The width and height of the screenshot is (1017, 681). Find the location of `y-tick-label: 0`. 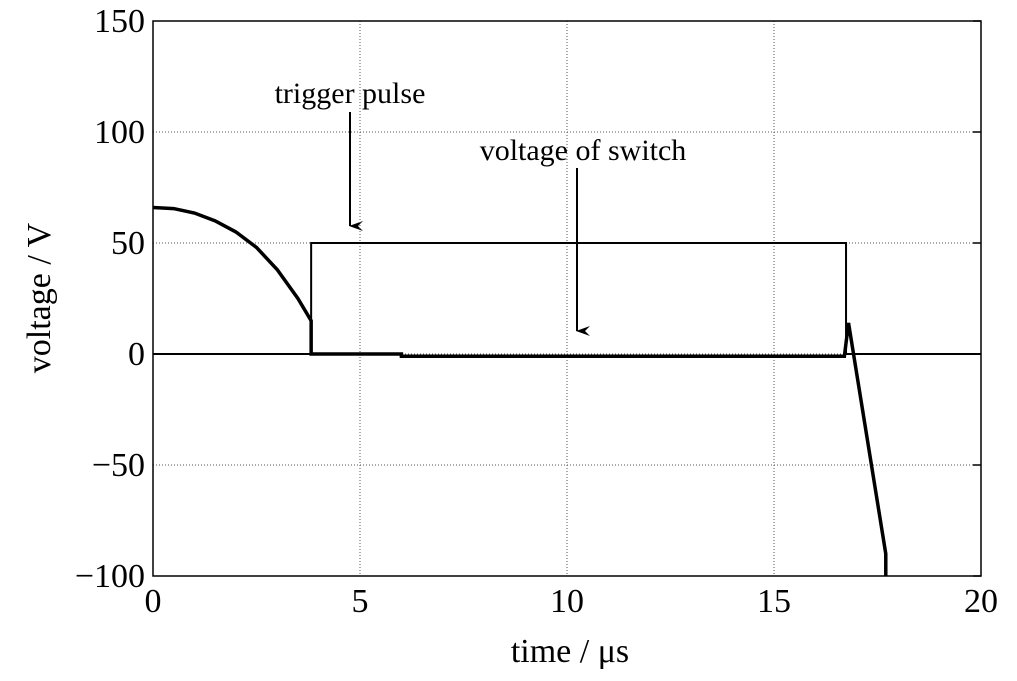

y-tick-label: 0 is located at coordinates (136, 354).